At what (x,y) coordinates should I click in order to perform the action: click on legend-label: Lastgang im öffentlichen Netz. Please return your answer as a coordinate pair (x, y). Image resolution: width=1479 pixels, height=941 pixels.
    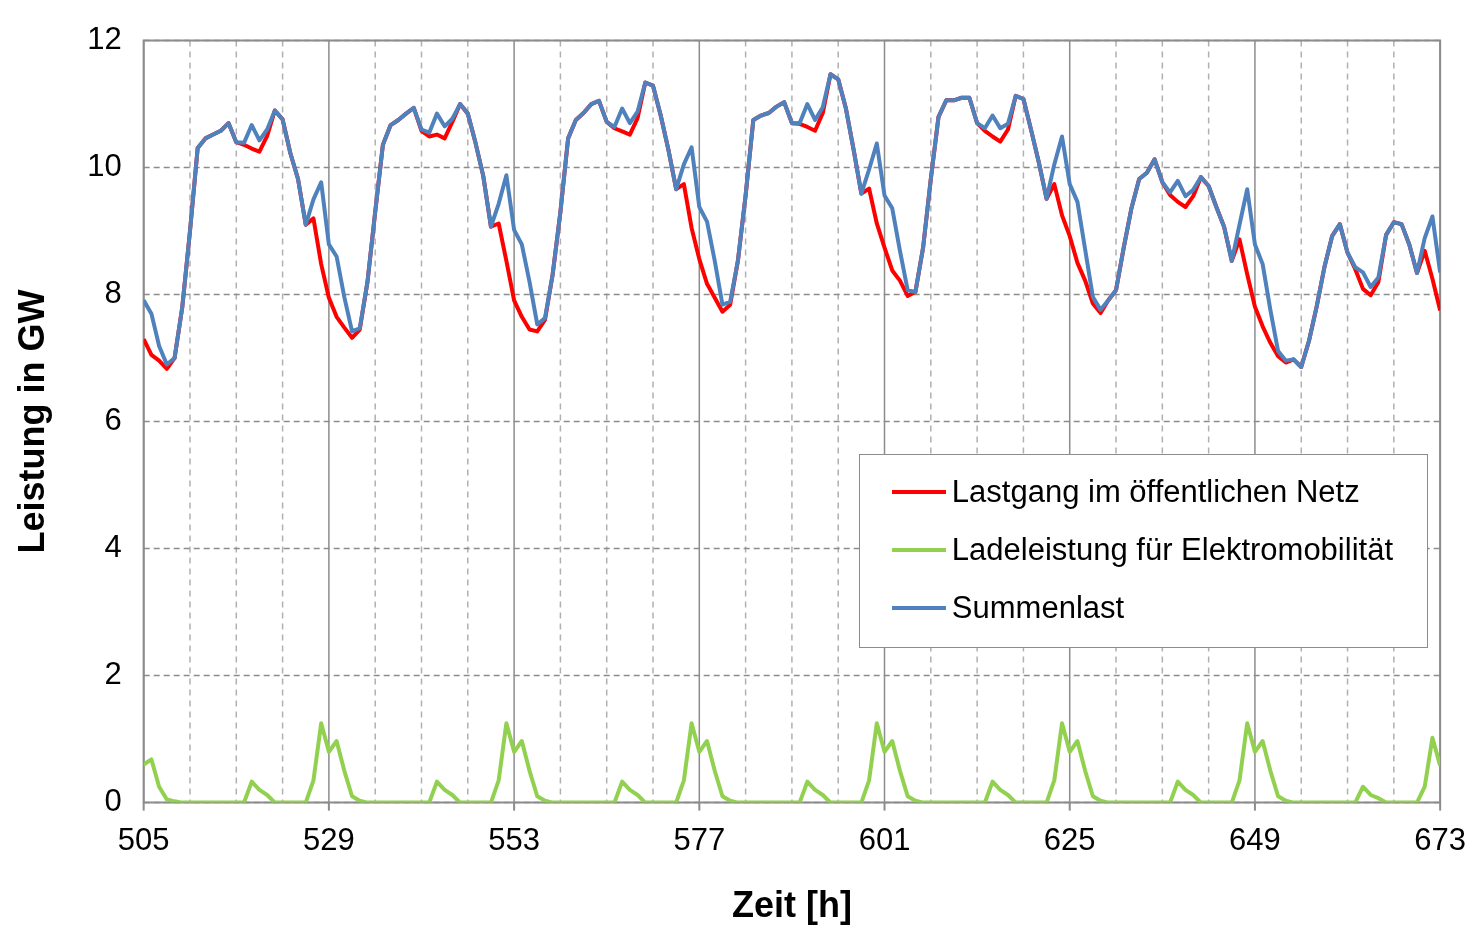
    Looking at the image, I should click on (1155, 492).